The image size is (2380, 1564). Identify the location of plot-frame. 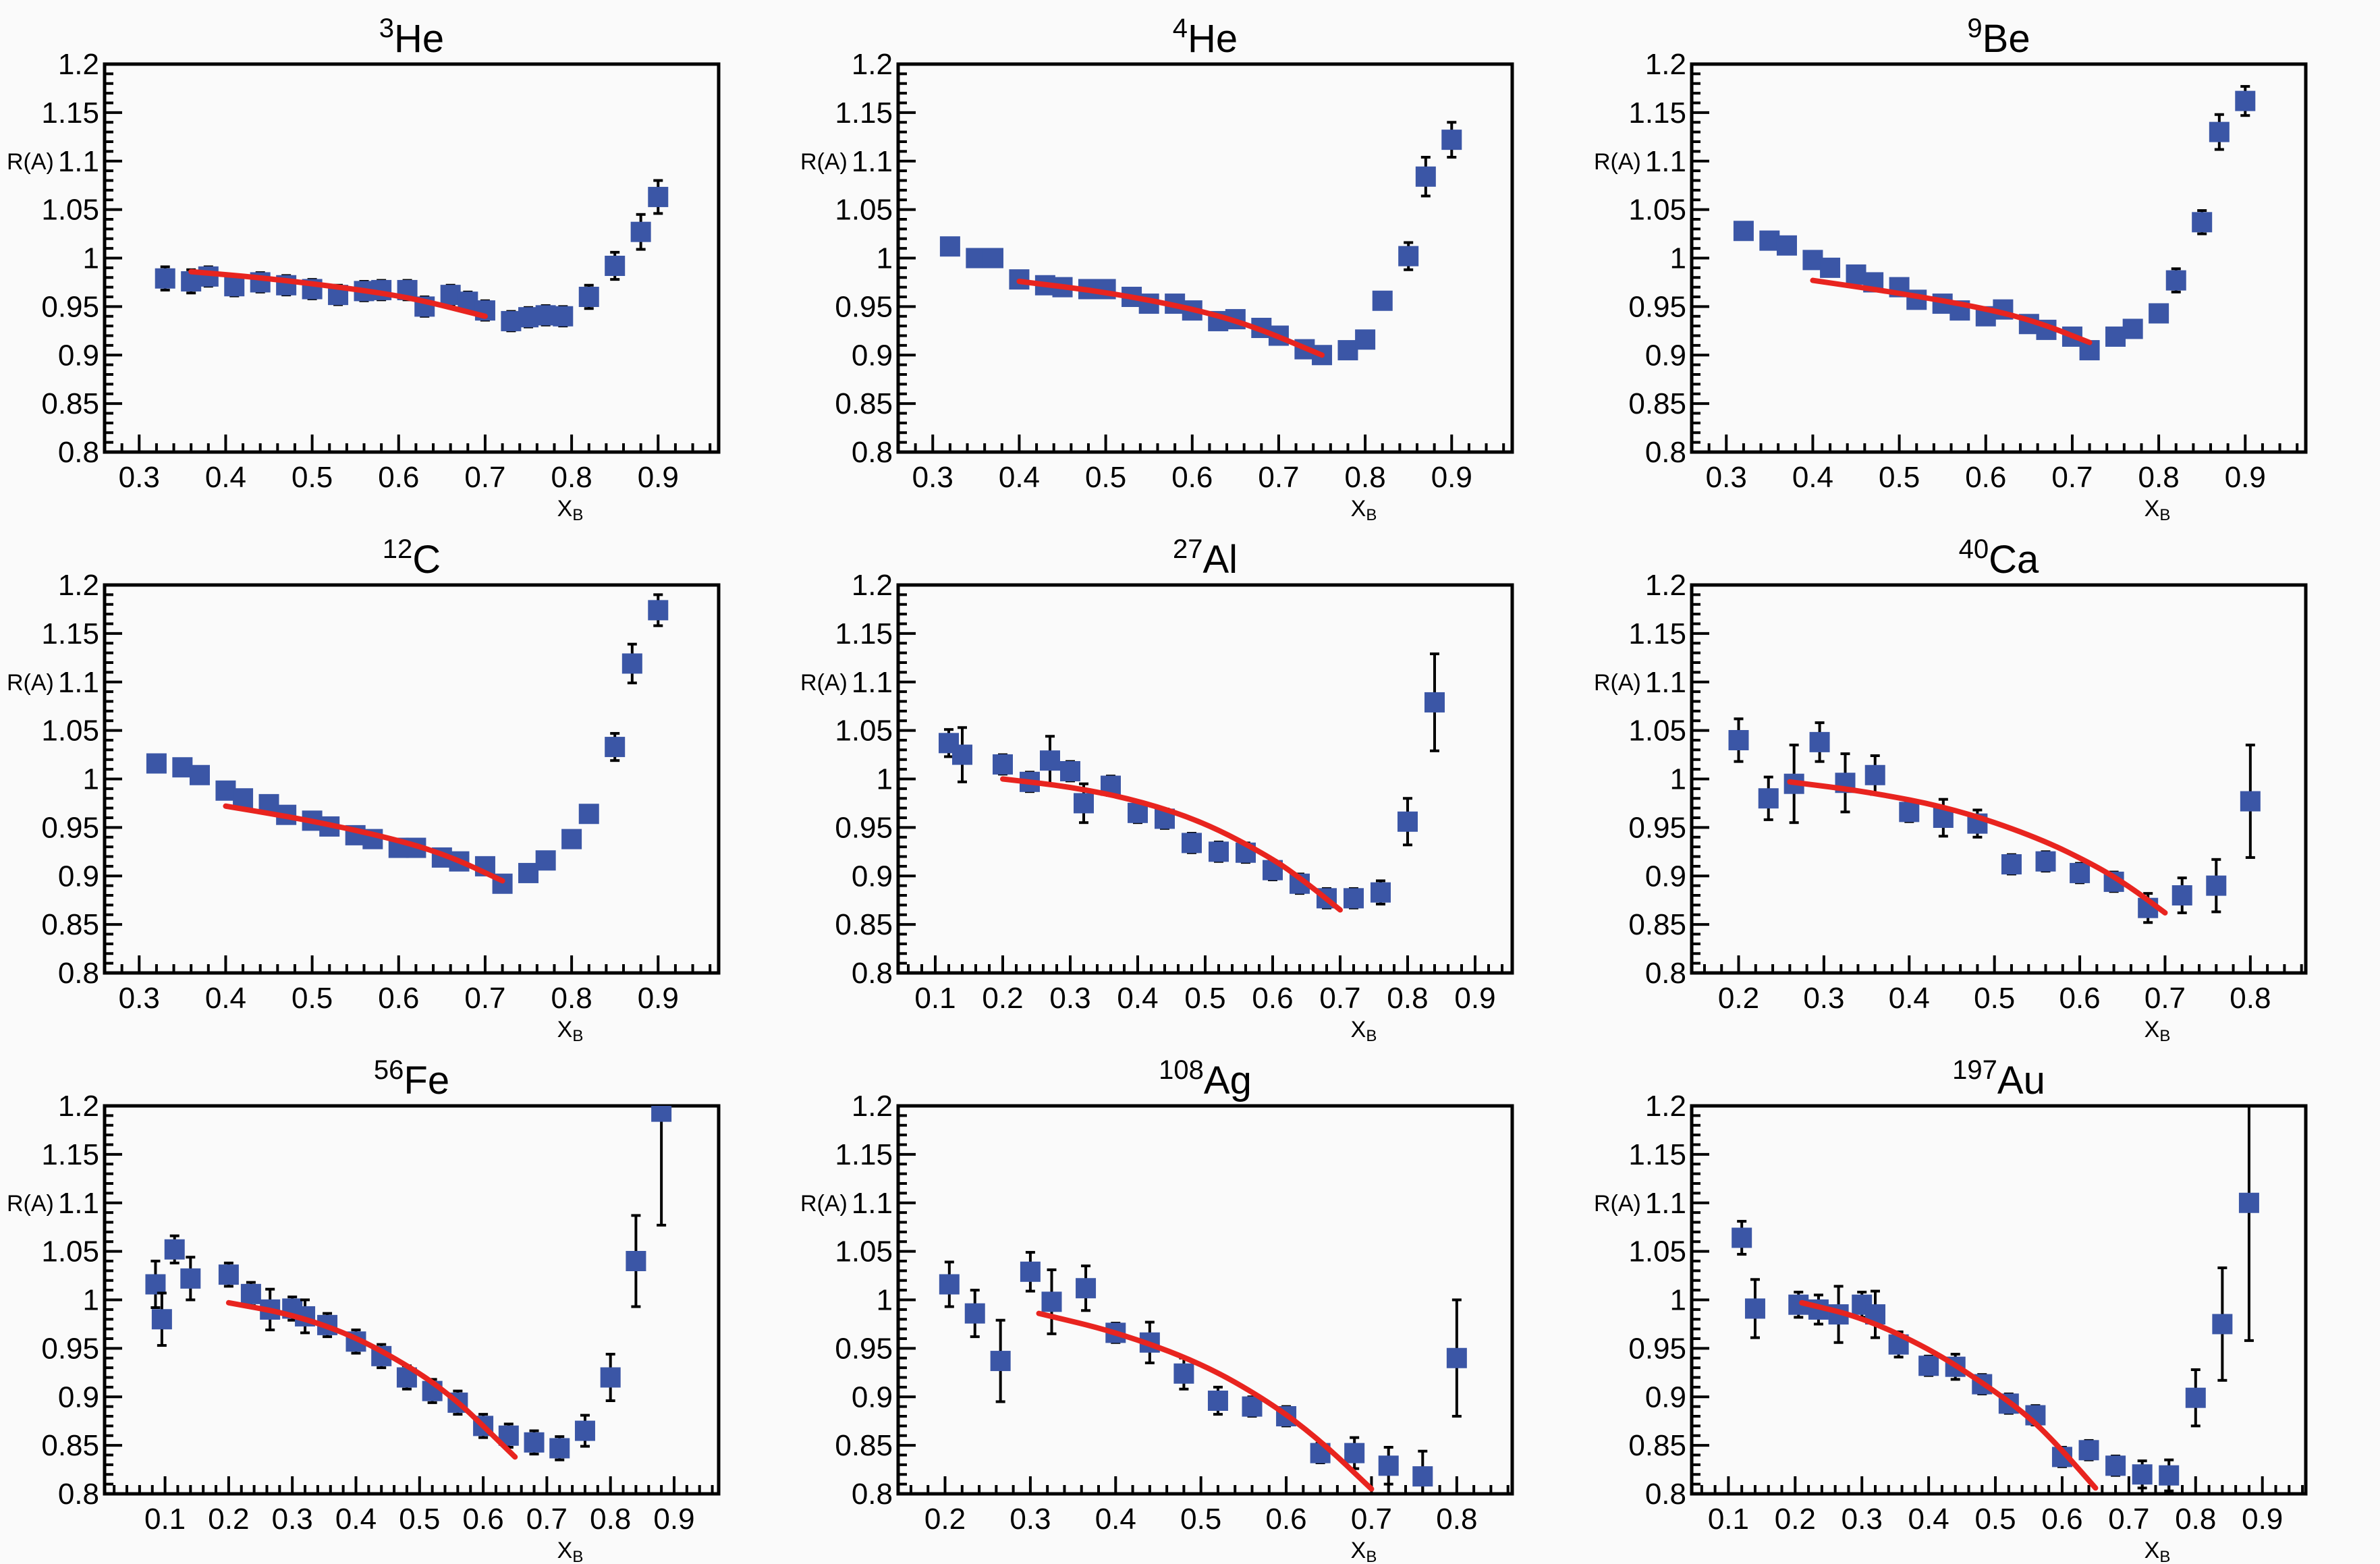
(412, 258).